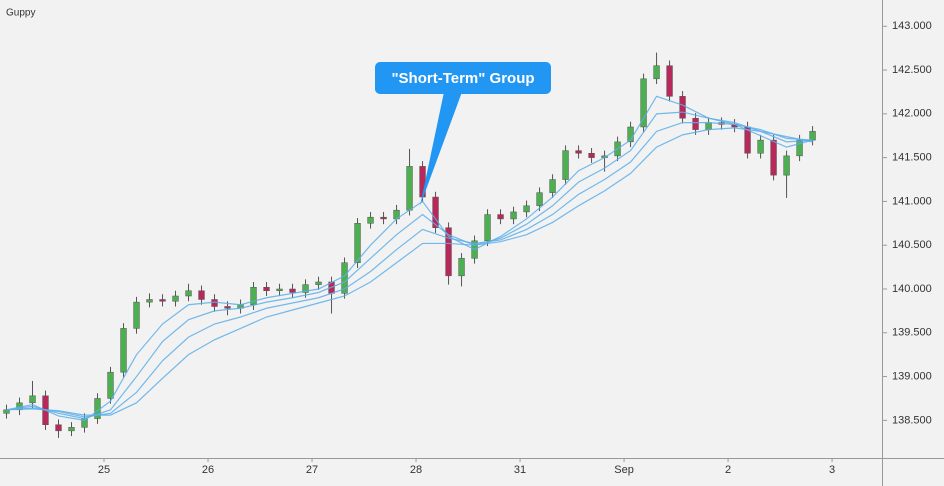 The image size is (944, 486). What do you see at coordinates (463, 134) in the screenshot?
I see `callout: "Short-Term" Group` at bounding box center [463, 134].